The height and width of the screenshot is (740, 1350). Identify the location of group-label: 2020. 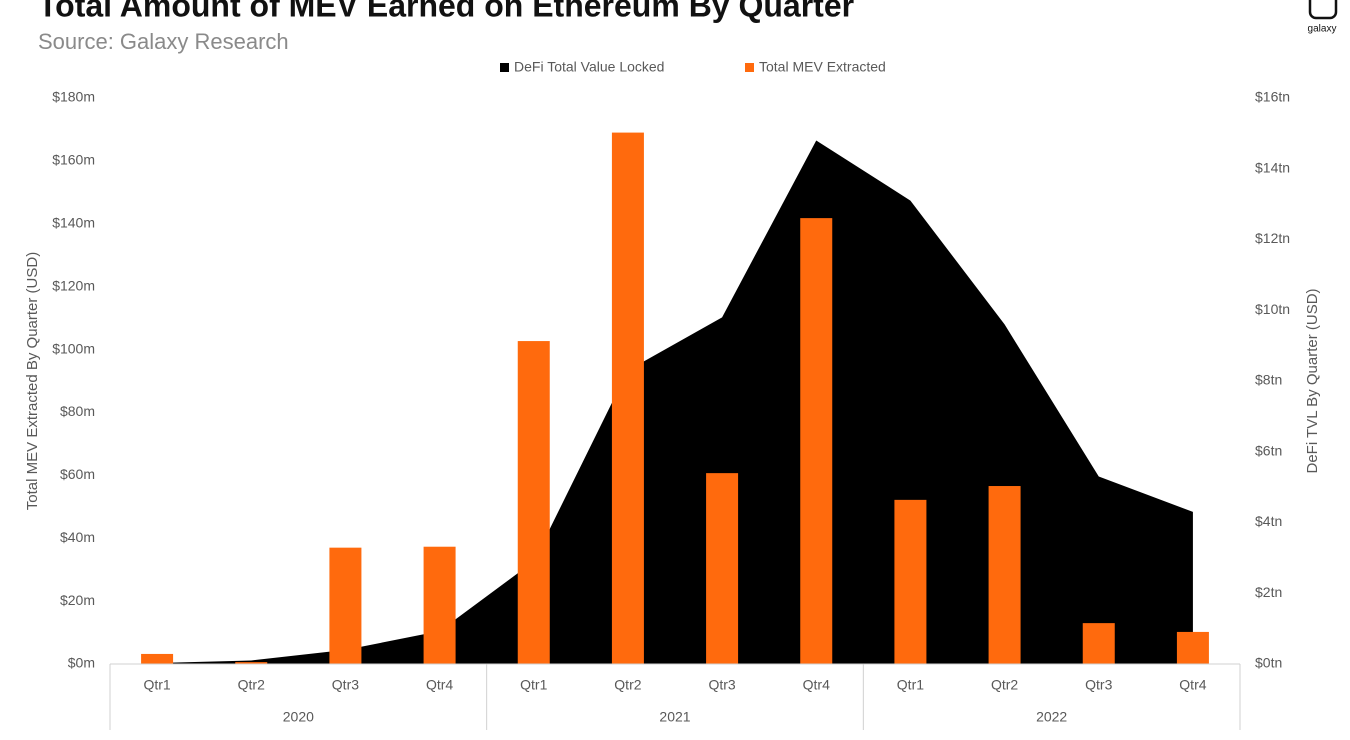
(298, 717).